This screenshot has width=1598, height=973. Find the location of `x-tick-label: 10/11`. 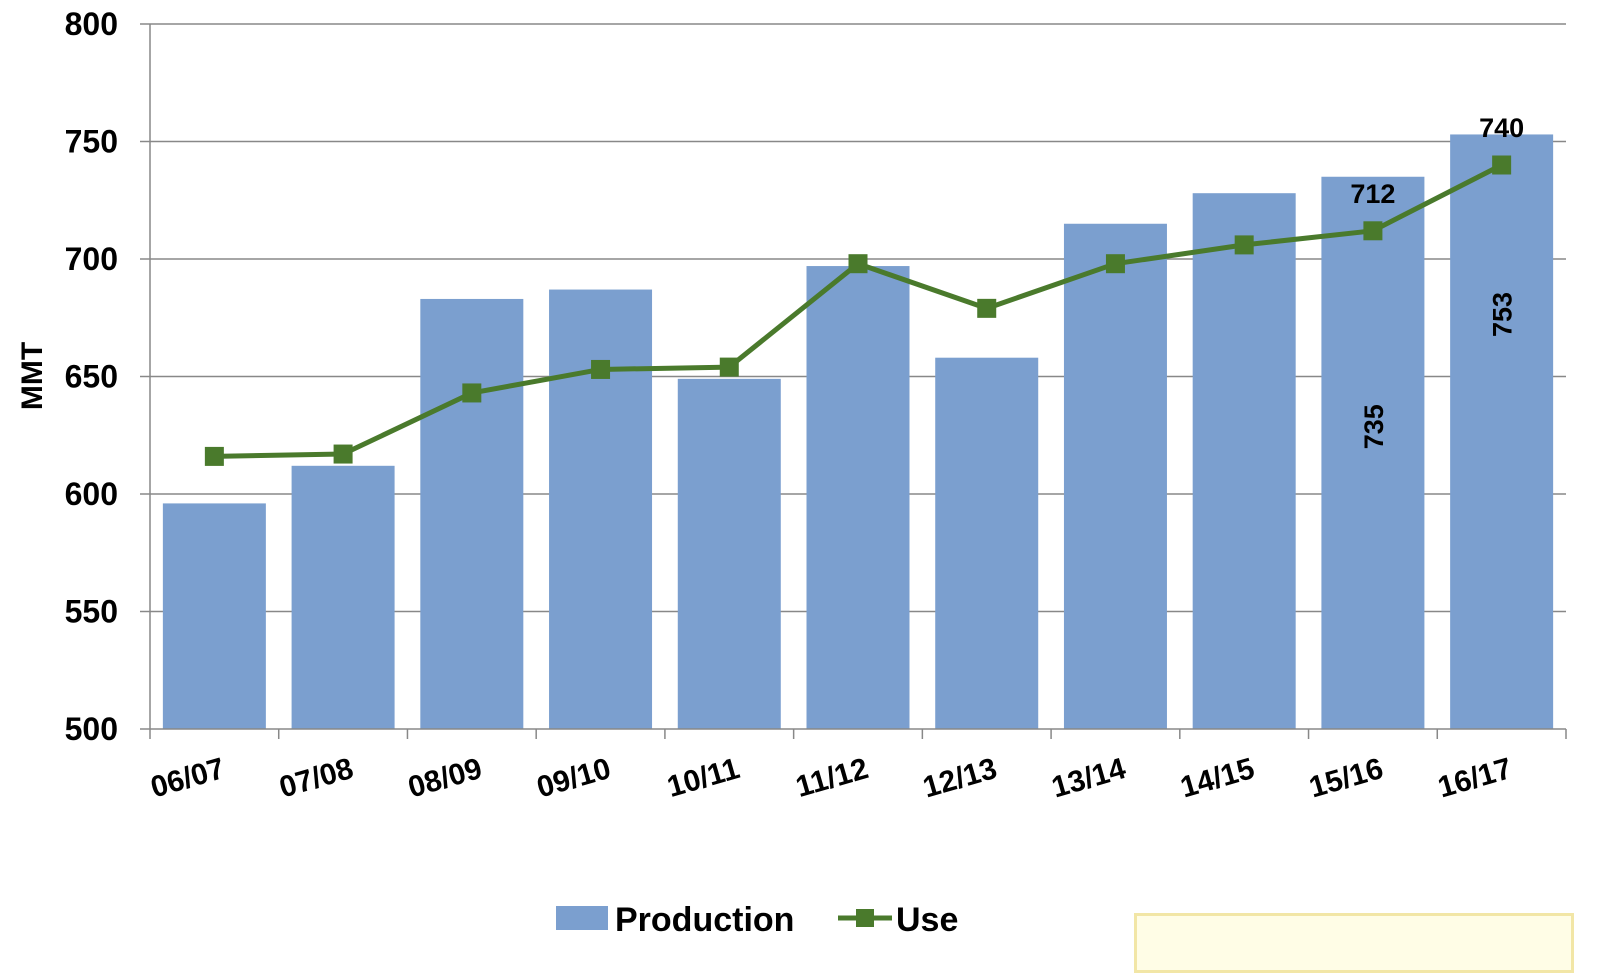

x-tick-label: 10/11 is located at coordinates (704, 778).